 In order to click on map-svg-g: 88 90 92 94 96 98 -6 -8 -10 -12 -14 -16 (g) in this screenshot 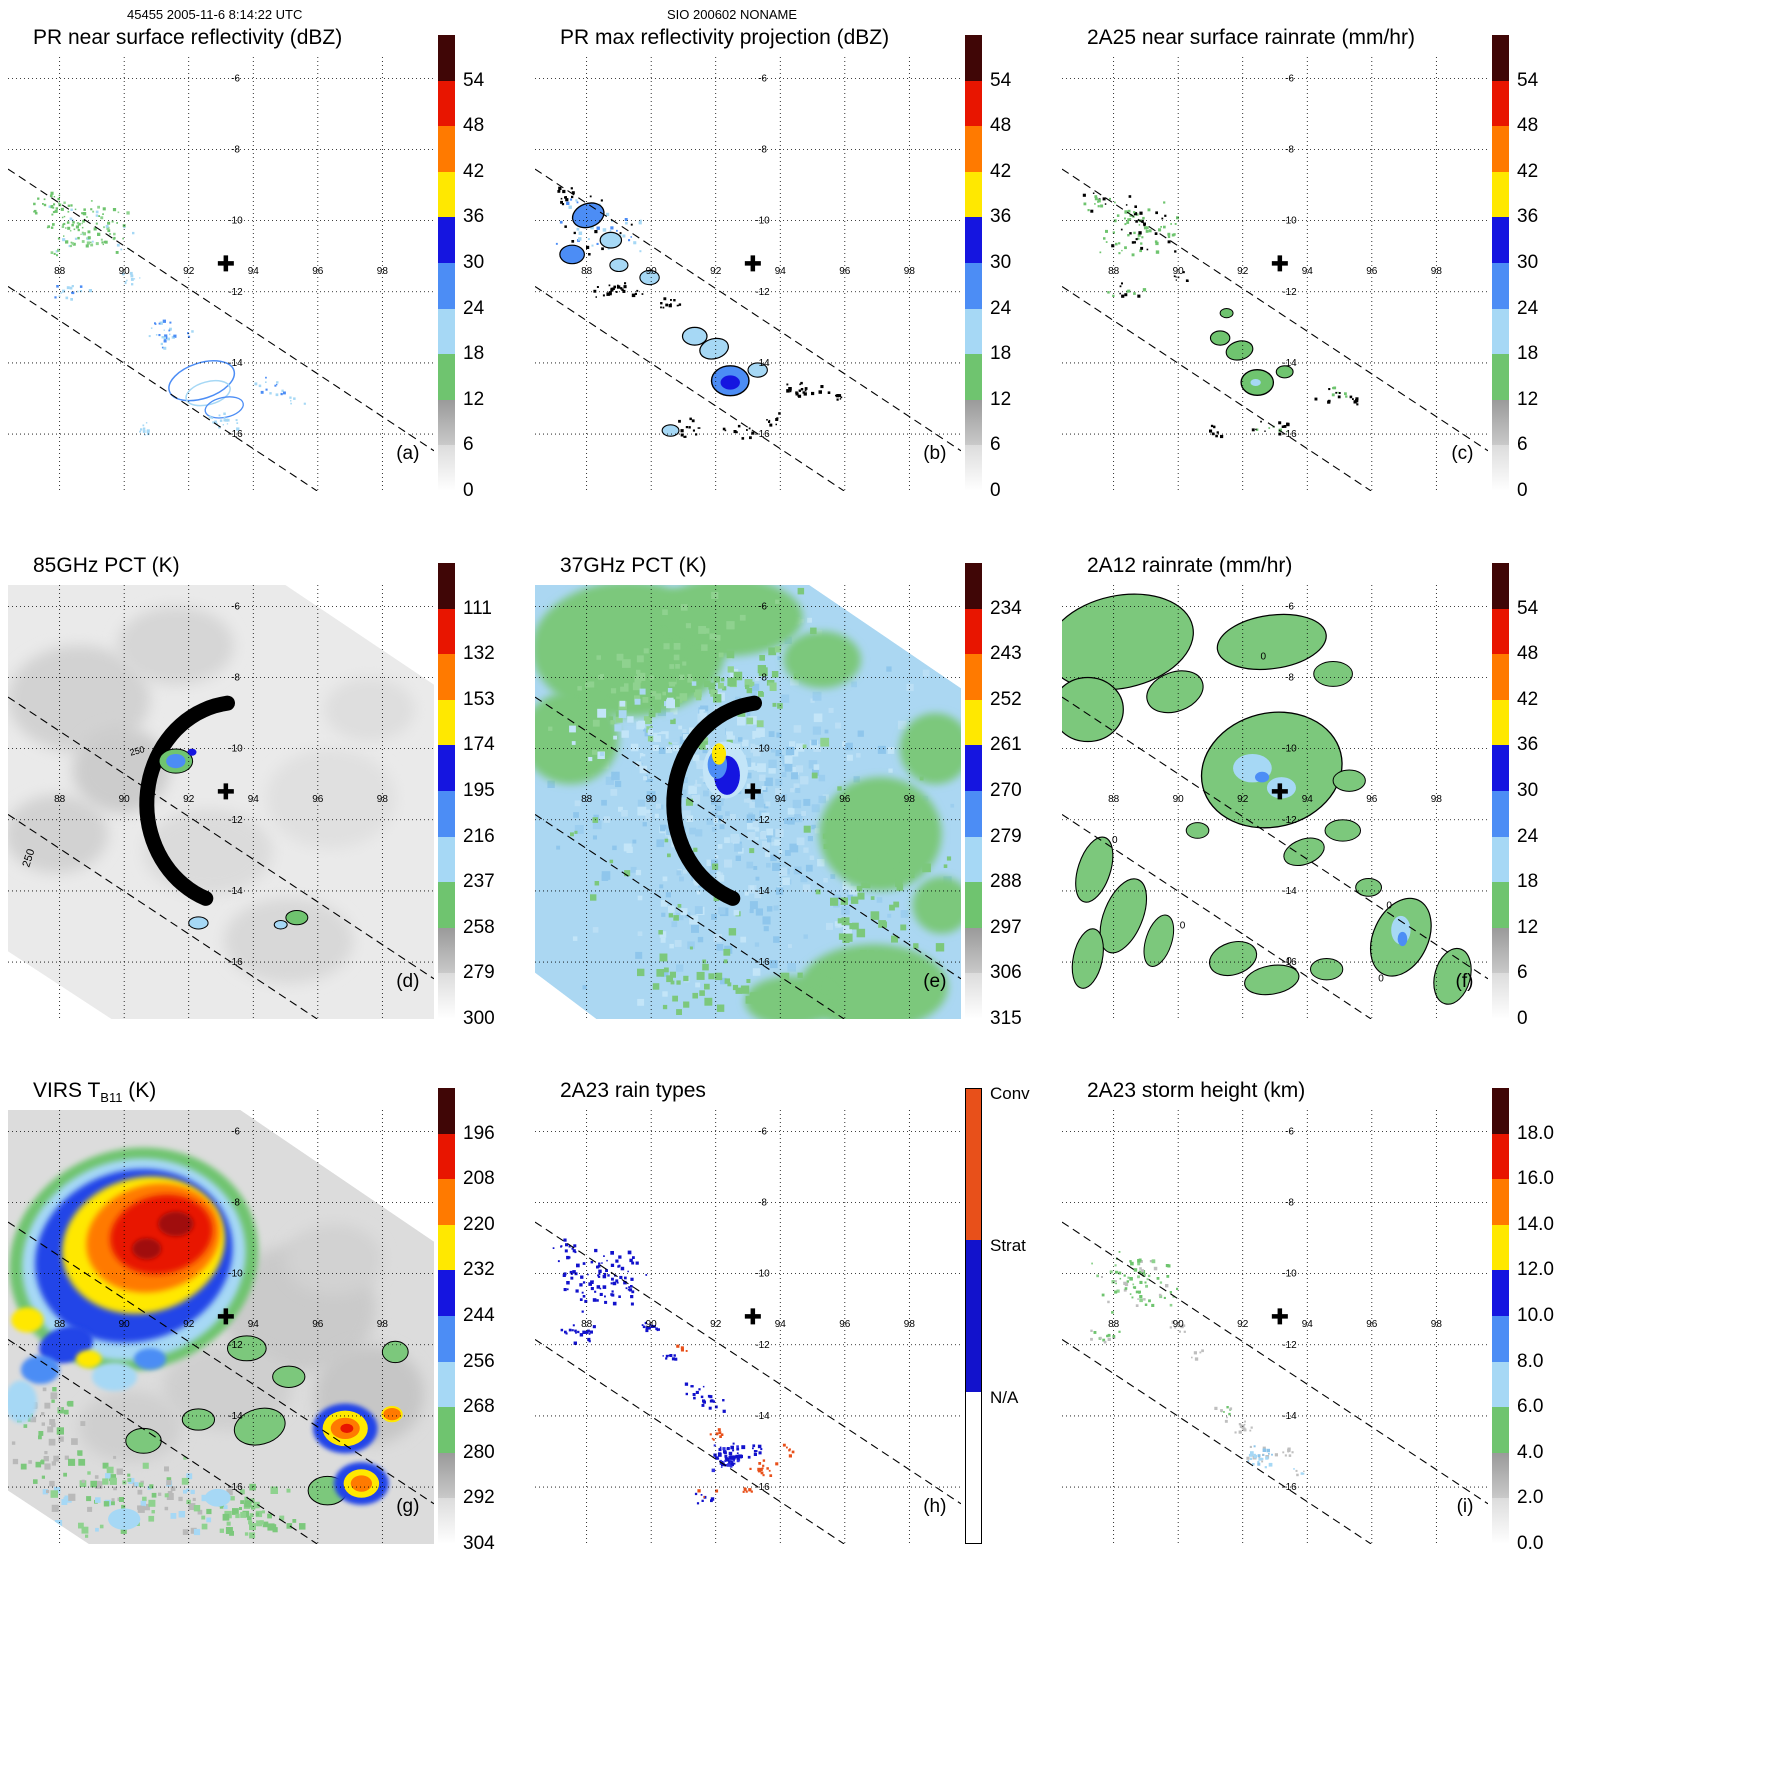, I will do `click(219, 1327)`.